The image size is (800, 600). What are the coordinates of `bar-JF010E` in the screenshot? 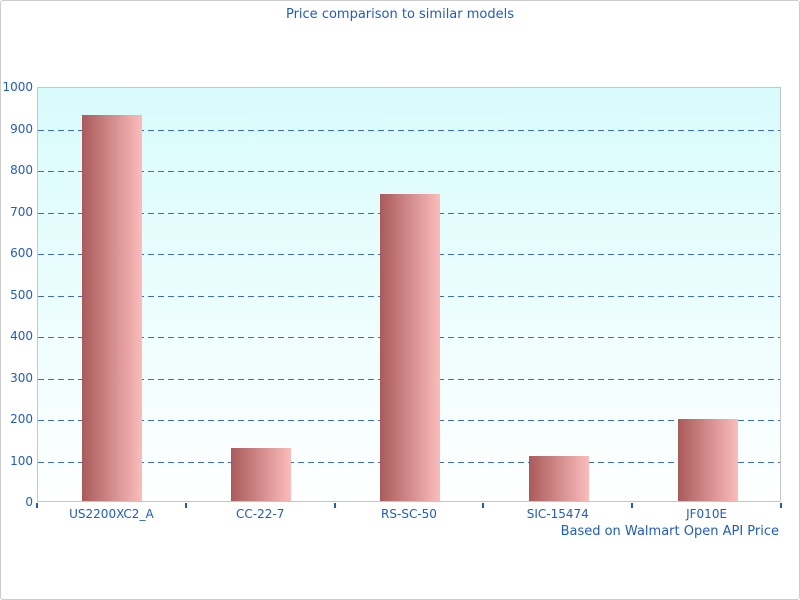 It's located at (707, 459).